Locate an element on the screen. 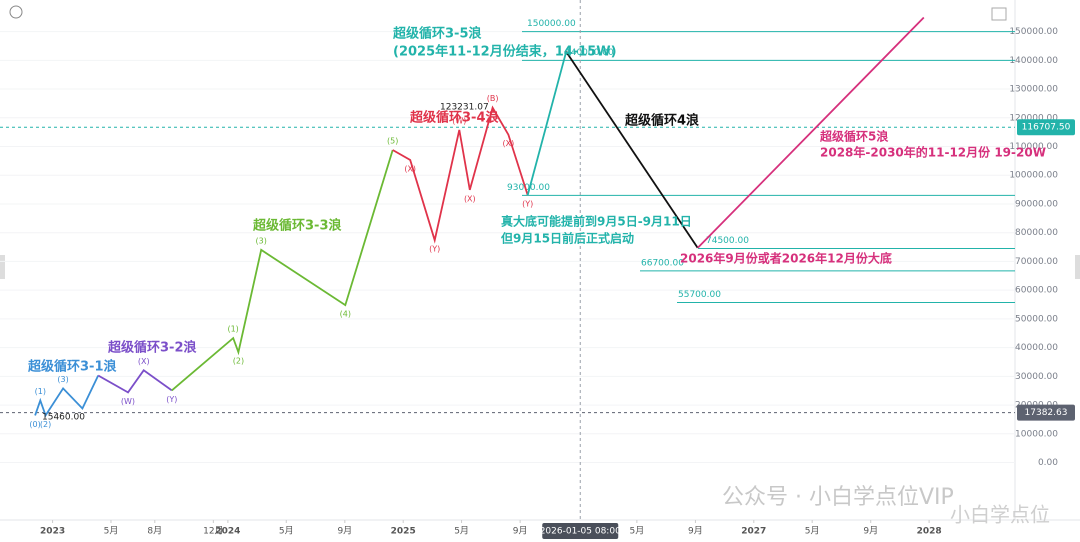 This screenshot has height=542, width=1080. y-tick-label: 40000.00 is located at coordinates (1036, 348).